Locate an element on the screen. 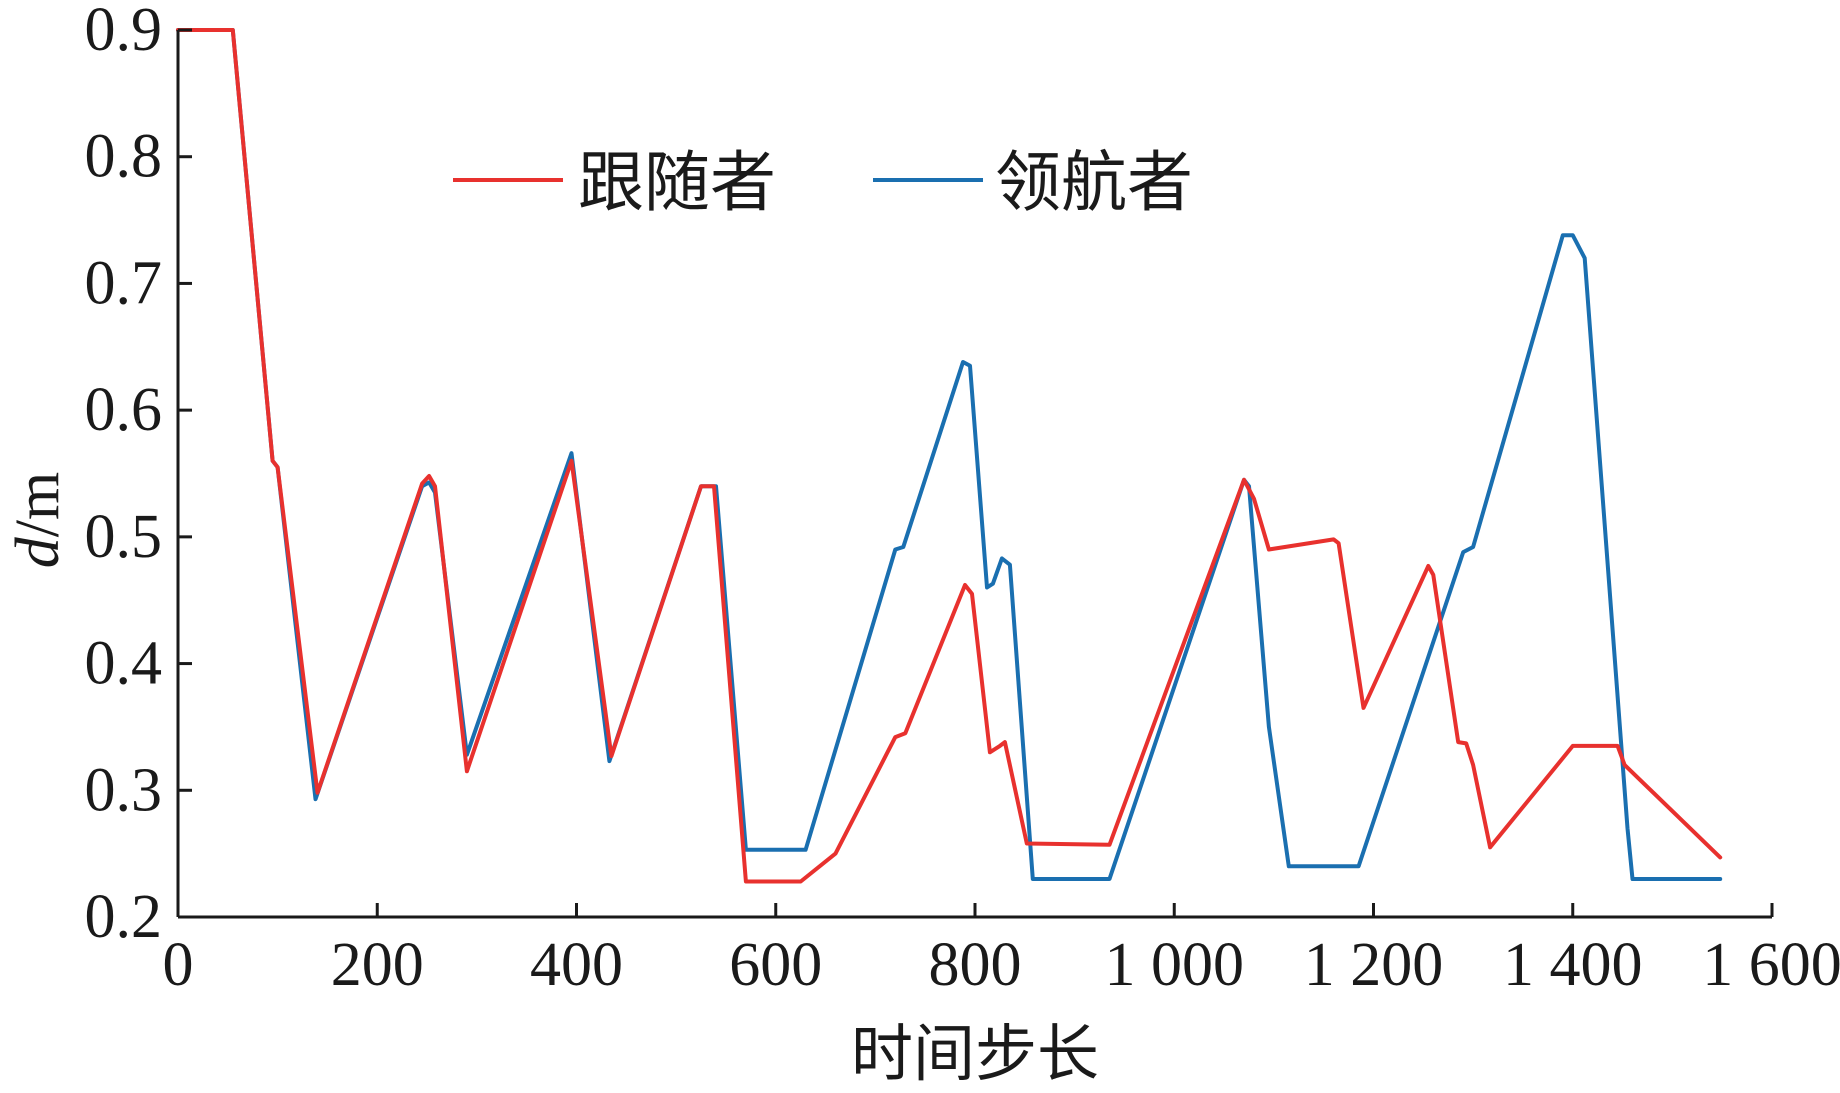  y-tick-label: 0.5 is located at coordinates (124, 537).